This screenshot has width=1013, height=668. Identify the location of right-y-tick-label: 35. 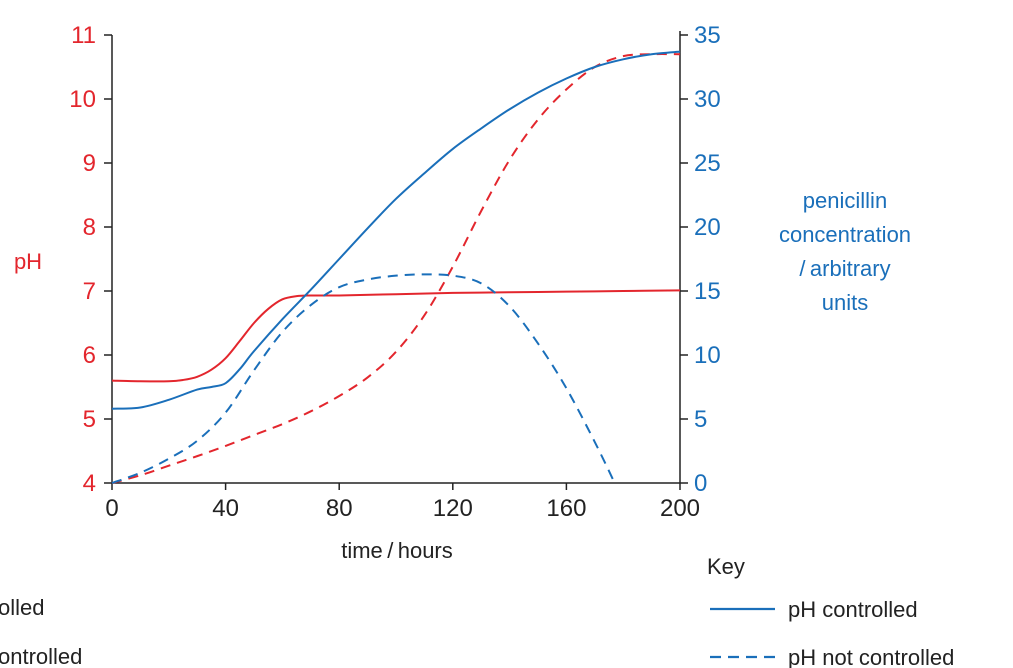
(707, 35).